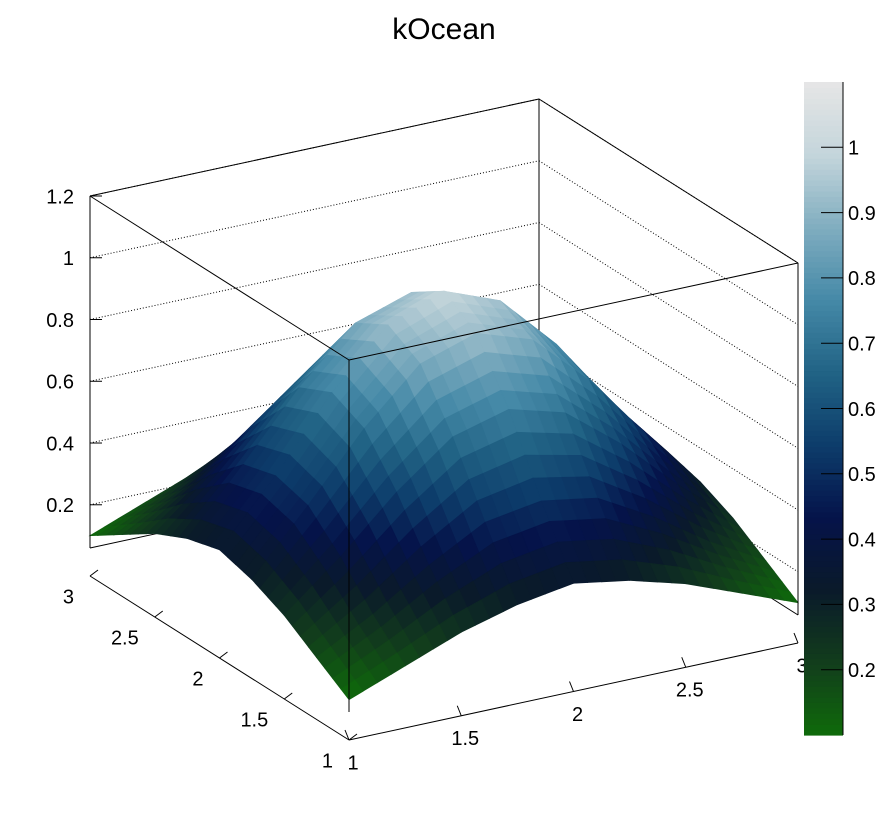  What do you see at coordinates (125, 638) in the screenshot?
I see `y-tick-label: 2.5` at bounding box center [125, 638].